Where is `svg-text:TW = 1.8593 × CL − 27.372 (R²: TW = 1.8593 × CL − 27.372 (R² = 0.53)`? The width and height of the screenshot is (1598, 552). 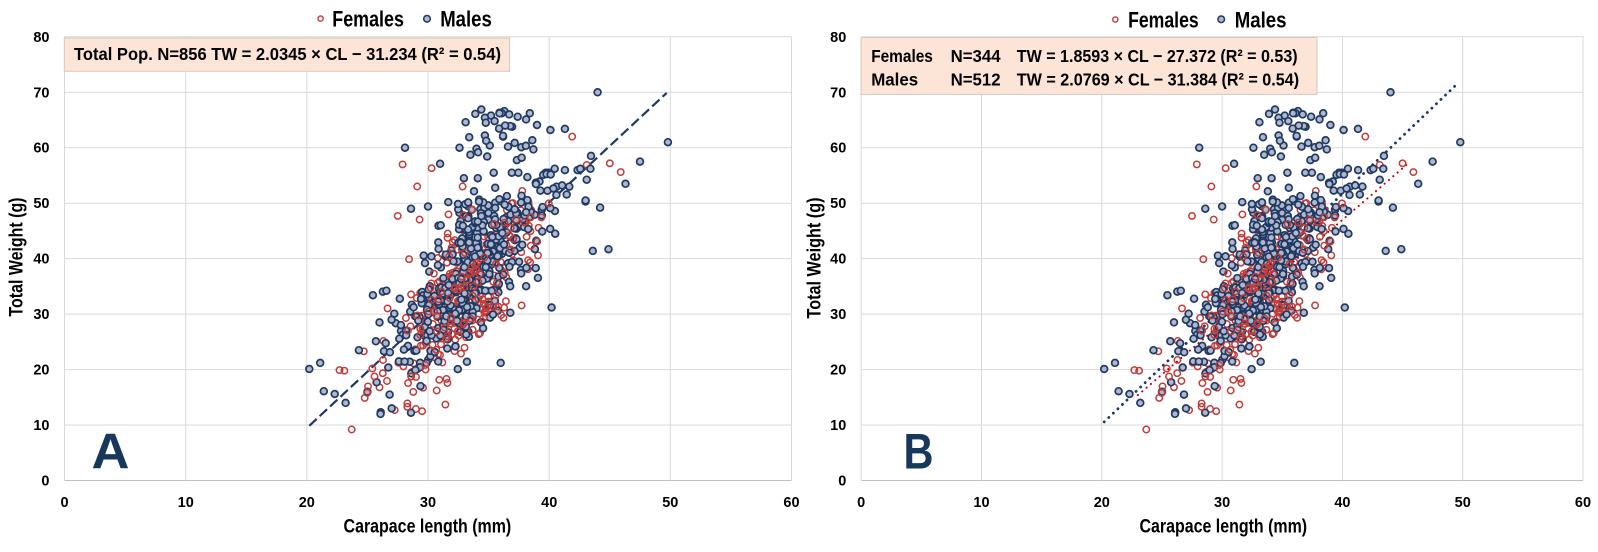
svg-text:TW = 1.8593 × CL − 27.372 (R²: TW = 1.8593 × CL − 27.372 (R² = 0.53) is located at coordinates (1157, 56).